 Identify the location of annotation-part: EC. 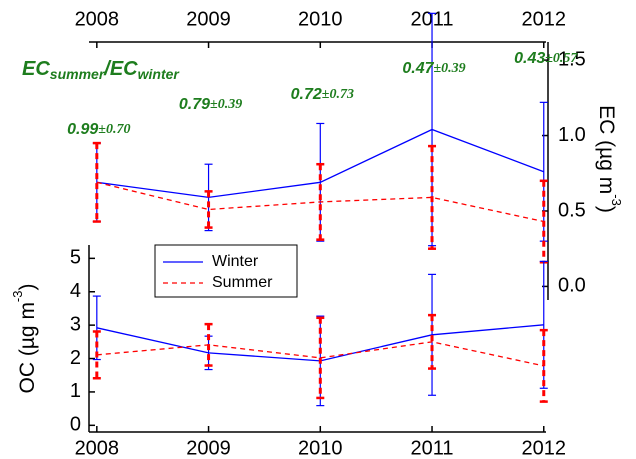
(36, 69).